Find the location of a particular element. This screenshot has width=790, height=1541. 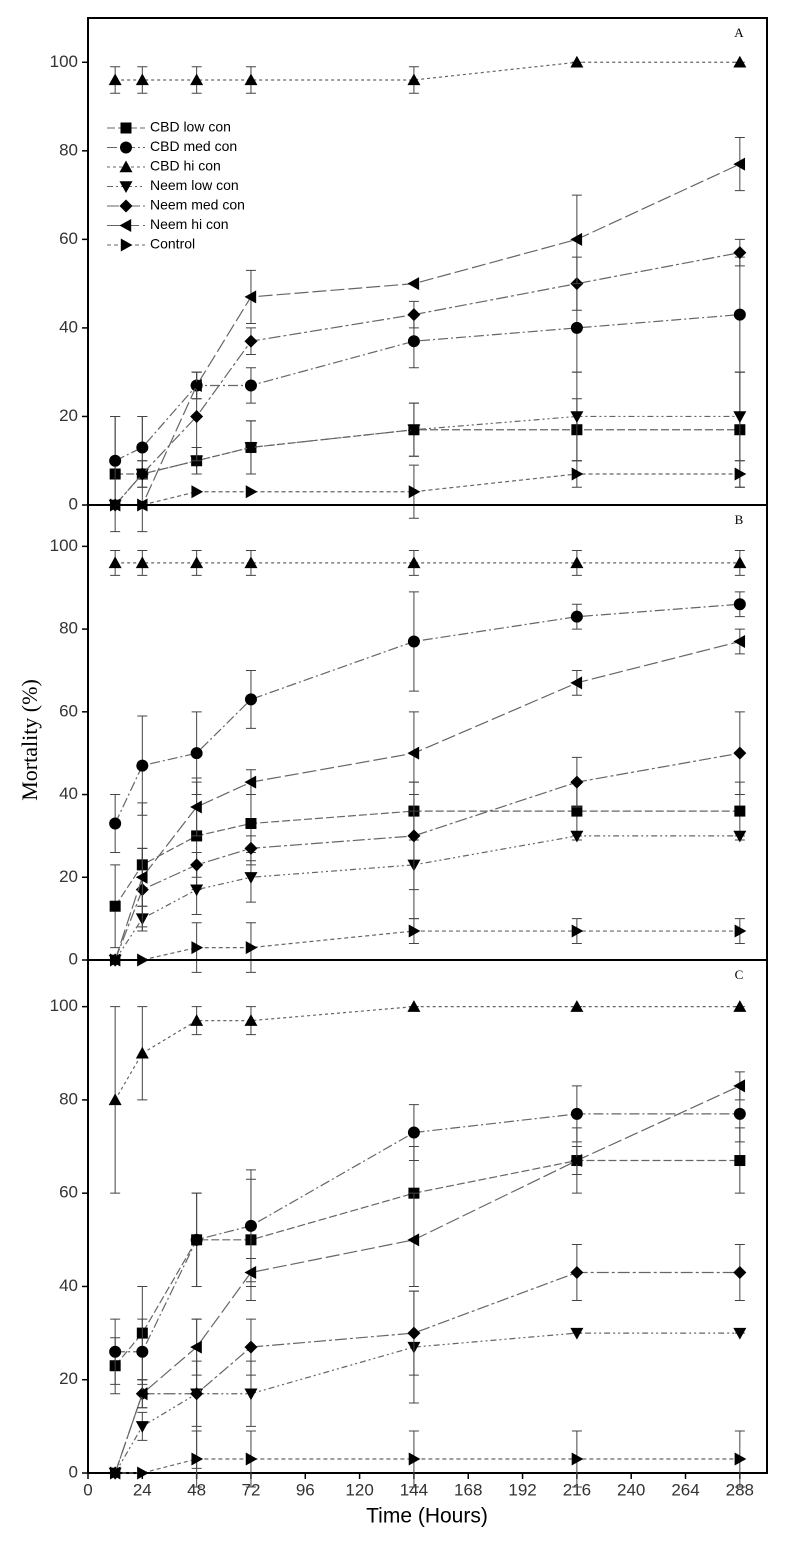

x-tick-label: 120 is located at coordinates (359, 1489).